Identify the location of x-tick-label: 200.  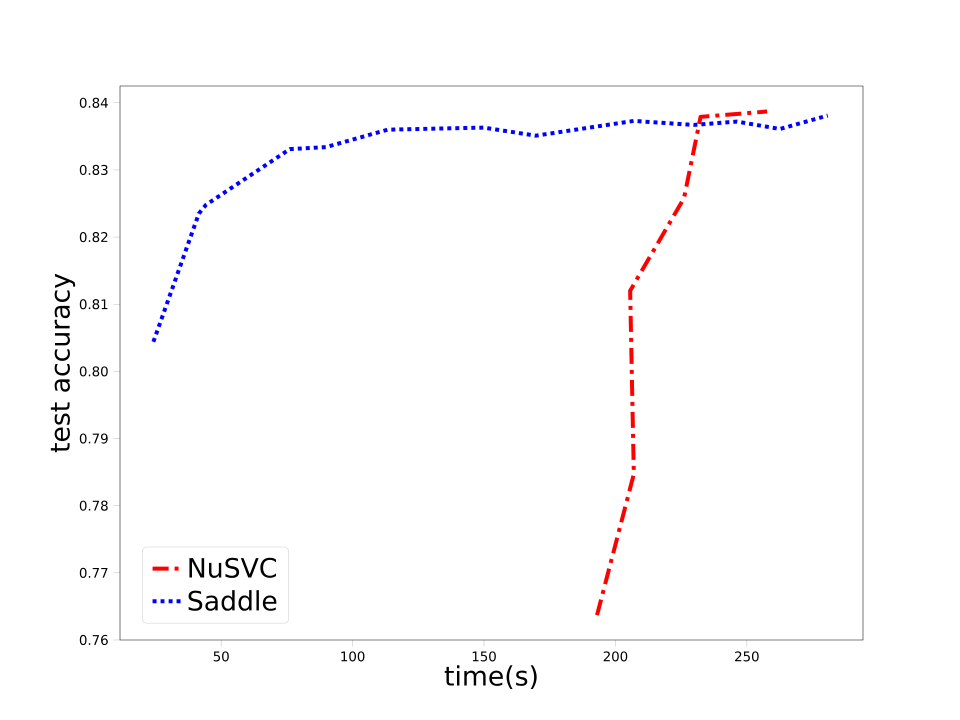
(616, 656).